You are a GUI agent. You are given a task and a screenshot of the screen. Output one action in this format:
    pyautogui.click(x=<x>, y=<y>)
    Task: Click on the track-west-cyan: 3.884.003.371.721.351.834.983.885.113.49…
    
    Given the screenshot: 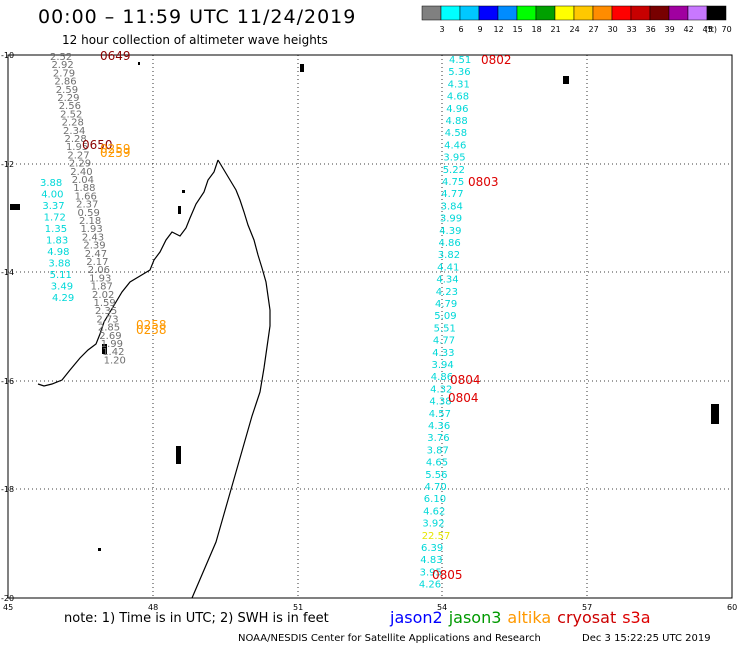 What is the action you would take?
    pyautogui.click(x=57, y=241)
    